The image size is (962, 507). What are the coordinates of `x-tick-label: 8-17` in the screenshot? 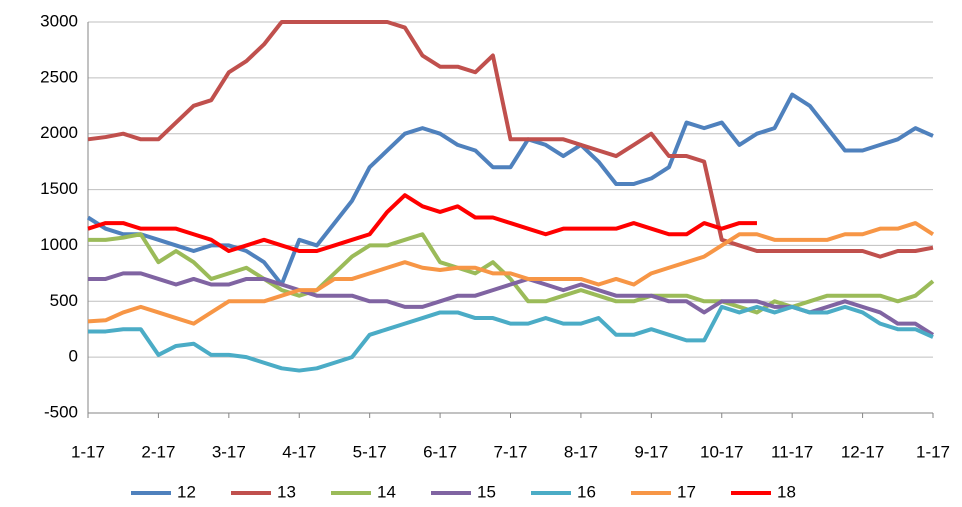 It's located at (581, 451).